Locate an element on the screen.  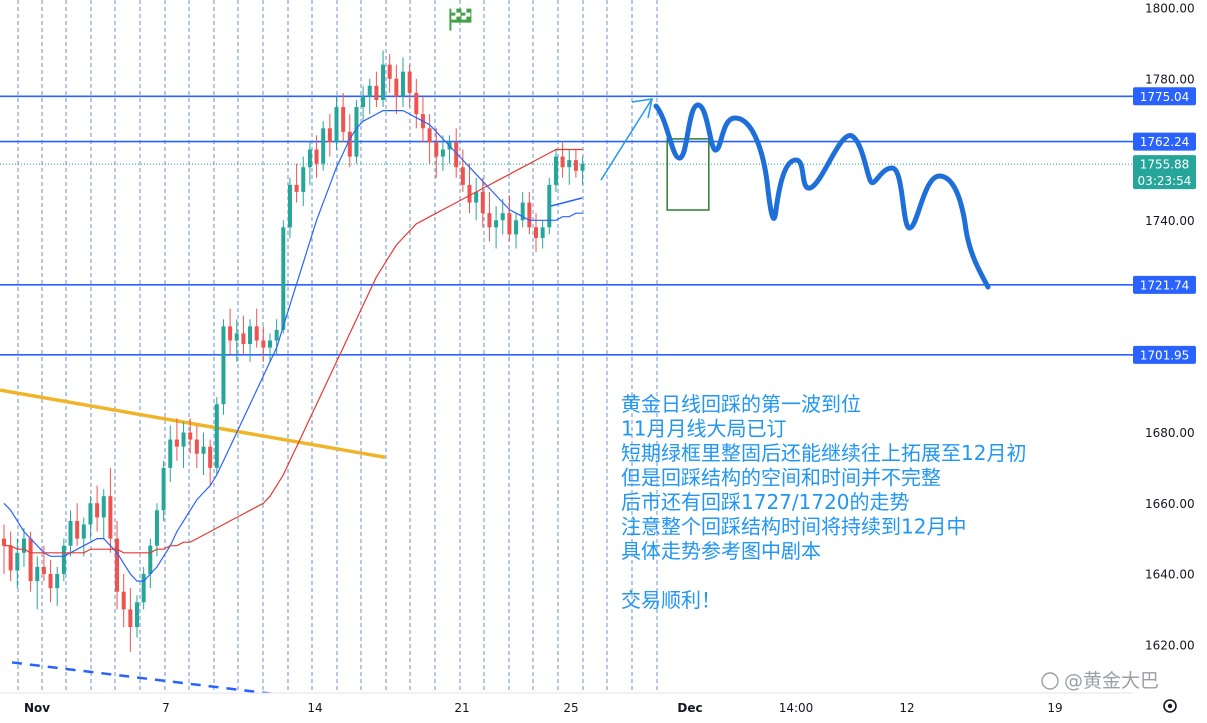
level-tag is located at coordinates (1164, 96).